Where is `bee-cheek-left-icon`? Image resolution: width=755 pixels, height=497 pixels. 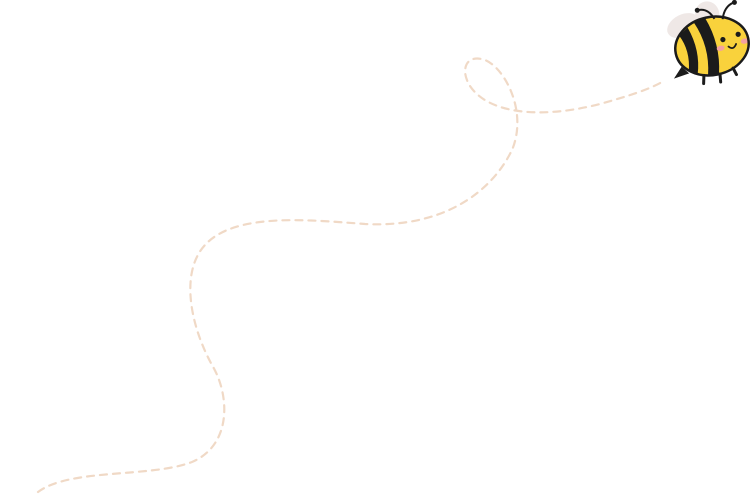 bee-cheek-left-icon is located at coordinates (720, 48).